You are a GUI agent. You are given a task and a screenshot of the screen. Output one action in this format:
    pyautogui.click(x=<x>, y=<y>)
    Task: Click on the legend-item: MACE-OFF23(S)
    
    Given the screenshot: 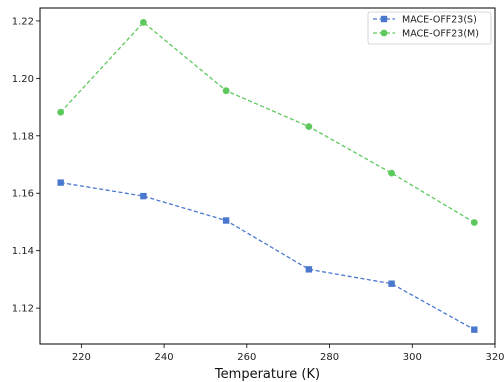 What is the action you would take?
    pyautogui.click(x=425, y=20)
    